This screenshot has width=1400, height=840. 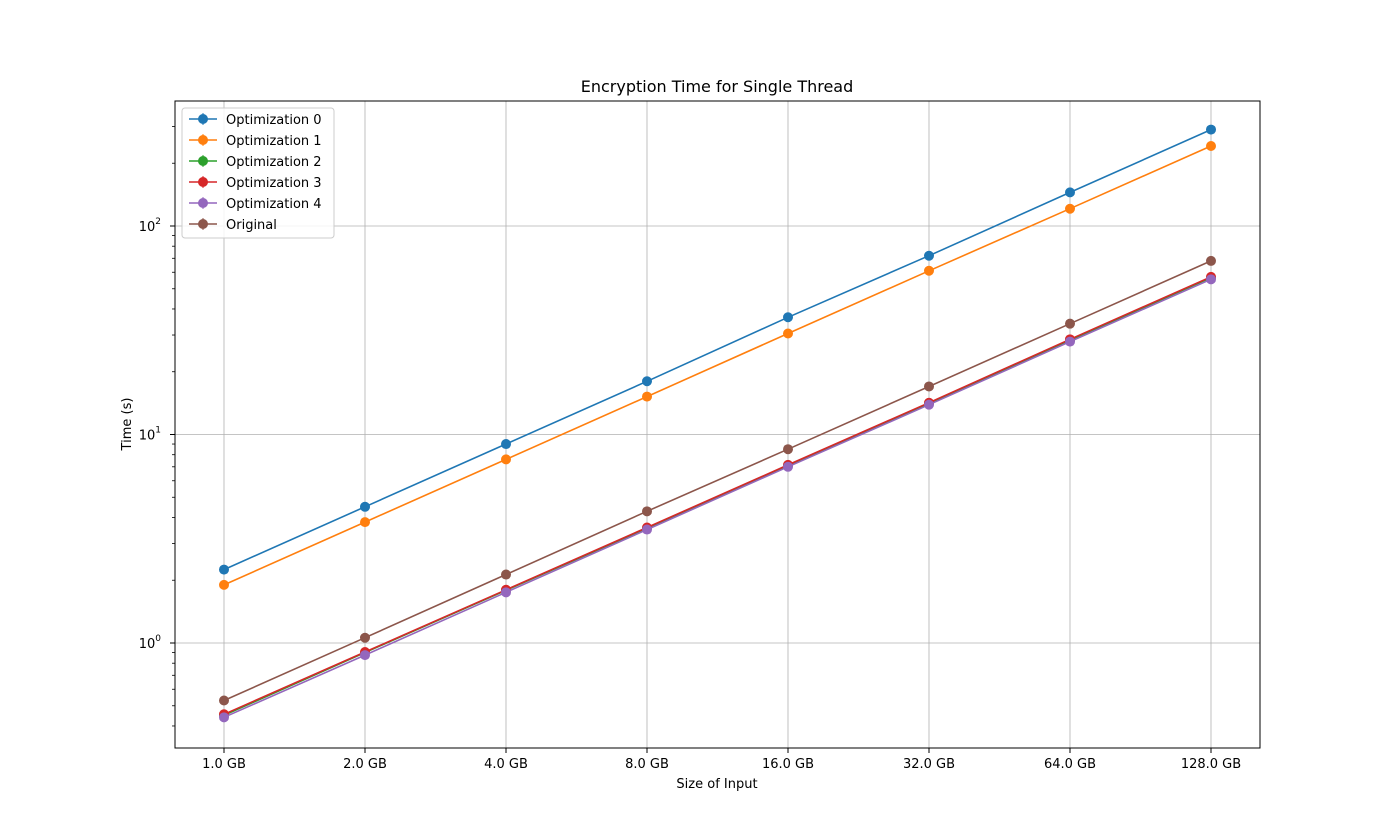 I want to click on x-tick-label: 1.0 GB, so click(x=224, y=764).